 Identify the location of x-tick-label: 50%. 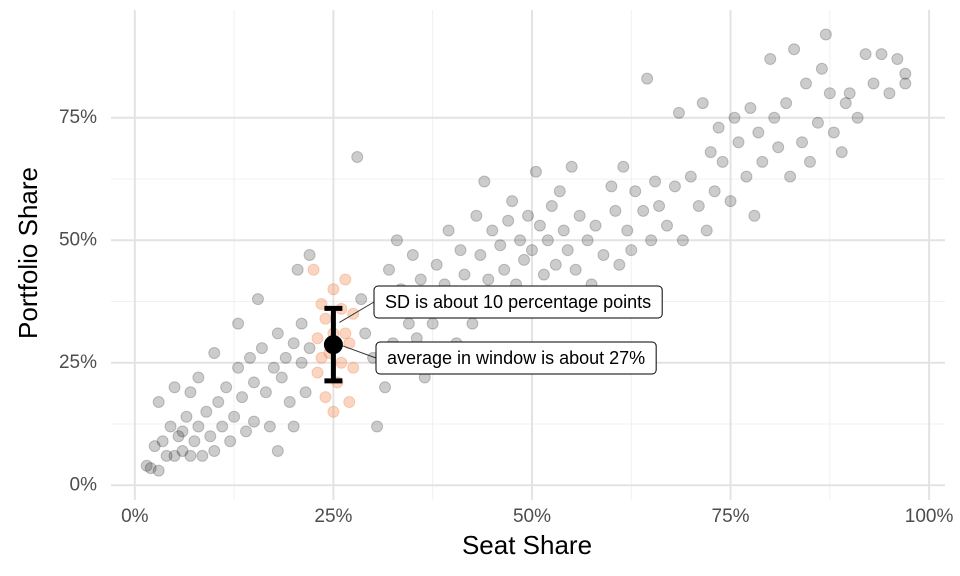
(532, 516).